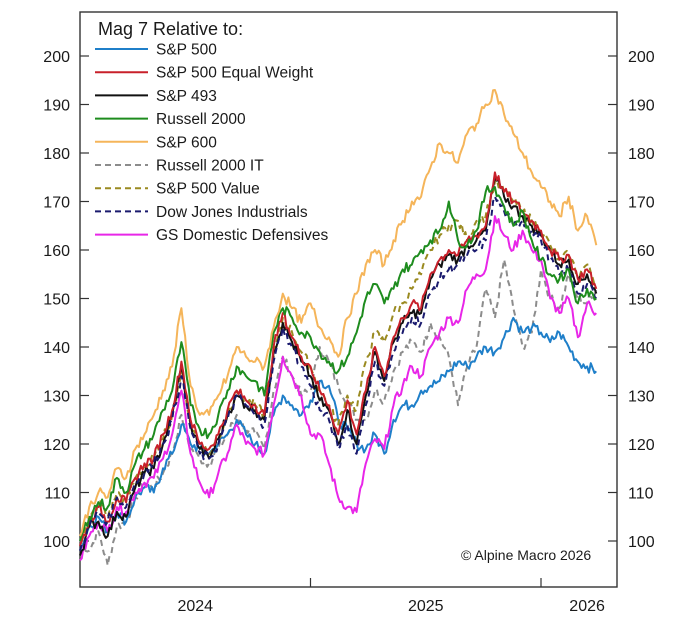 Image resolution: width=696 pixels, height=617 pixels. I want to click on y-tick-label-right: 170, so click(641, 203).